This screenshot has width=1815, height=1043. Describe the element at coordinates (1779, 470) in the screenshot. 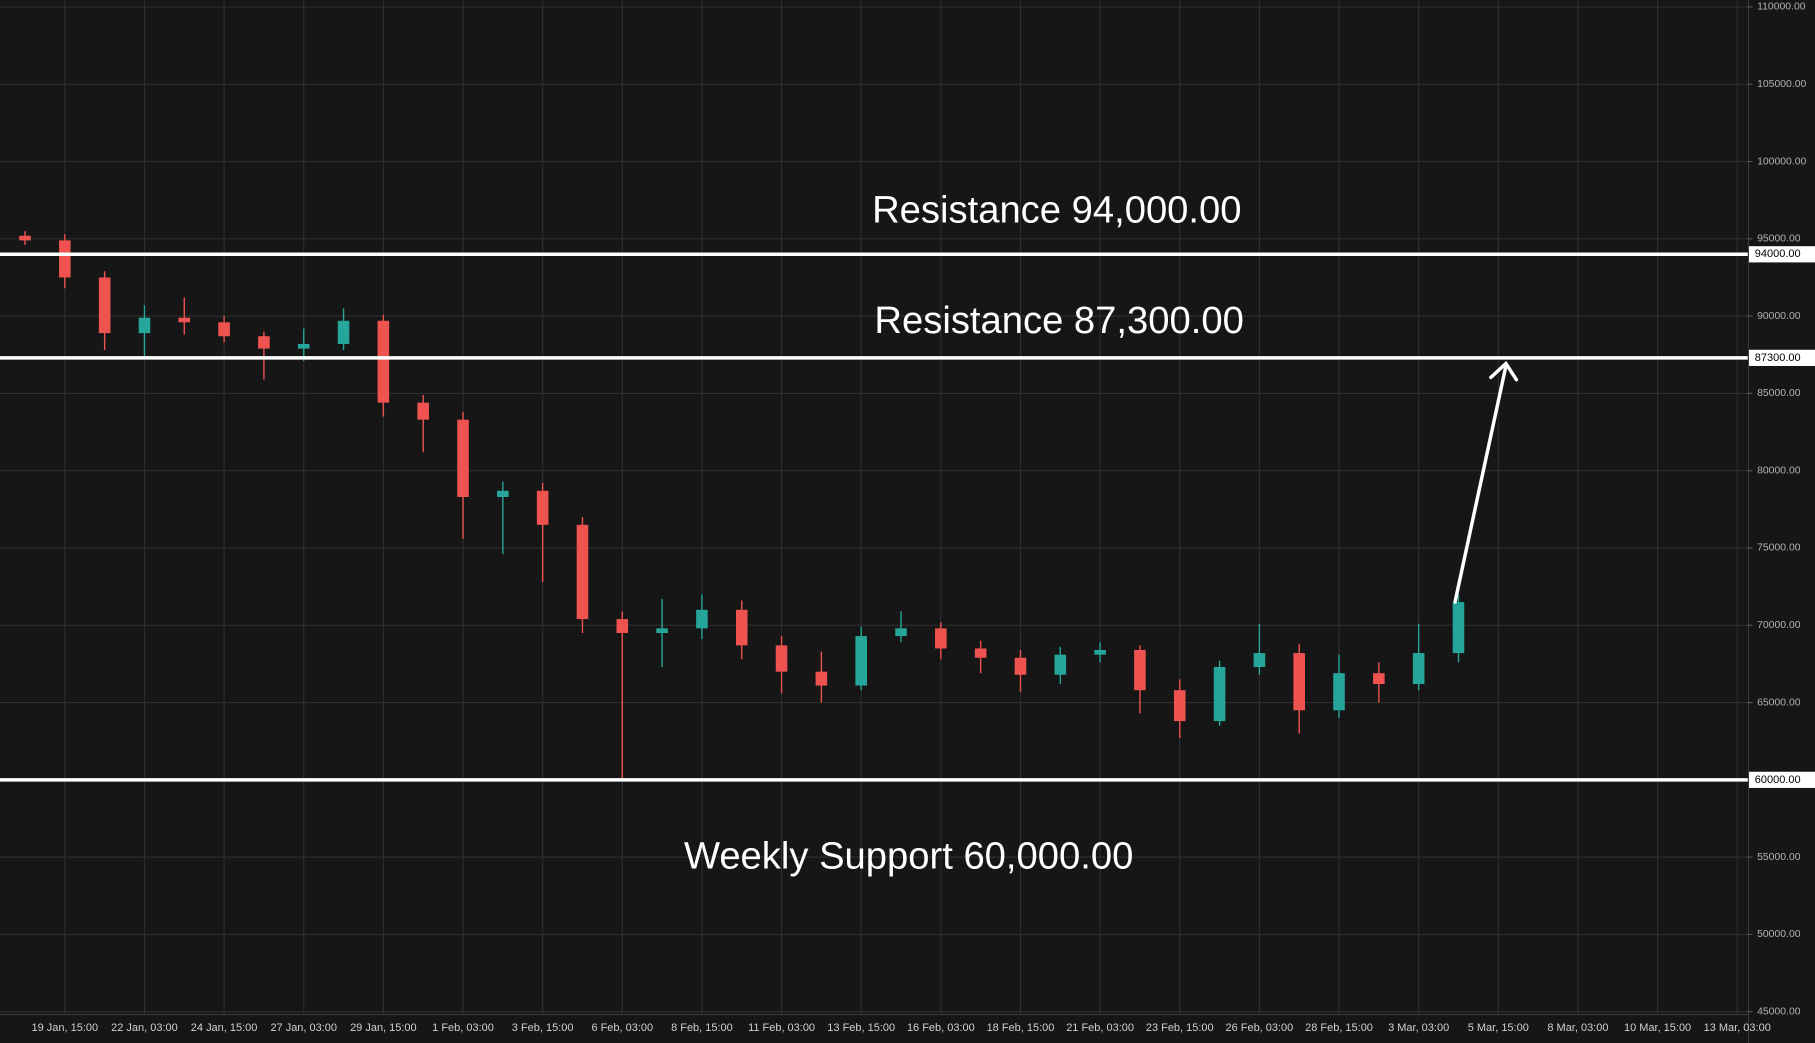

I see `y-tick-label: 80000.00` at that location.